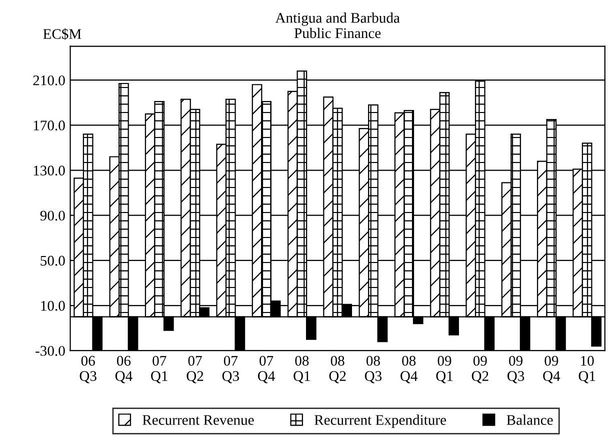 This screenshot has height=441, width=611. Describe the element at coordinates (62, 34) in the screenshot. I see `y-axis-title: EC$M` at that location.